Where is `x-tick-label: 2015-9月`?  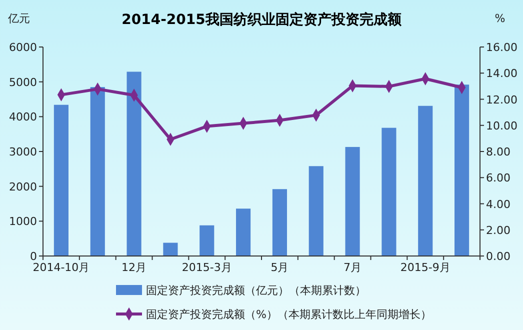
x-tick-label: 2015-9月 is located at coordinates (425, 267).